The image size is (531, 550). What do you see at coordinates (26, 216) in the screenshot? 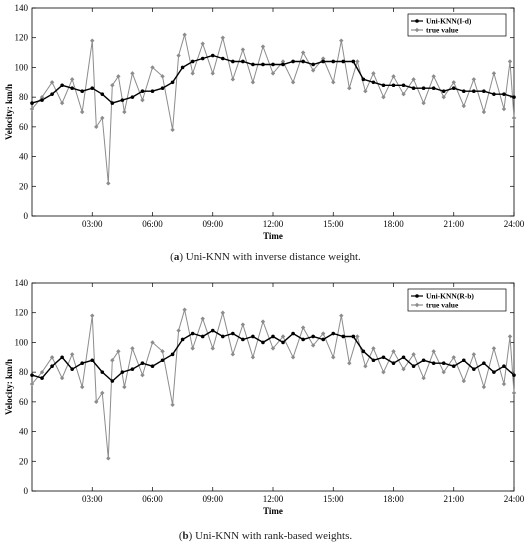
I see `y-tick-label: 0` at bounding box center [26, 216].